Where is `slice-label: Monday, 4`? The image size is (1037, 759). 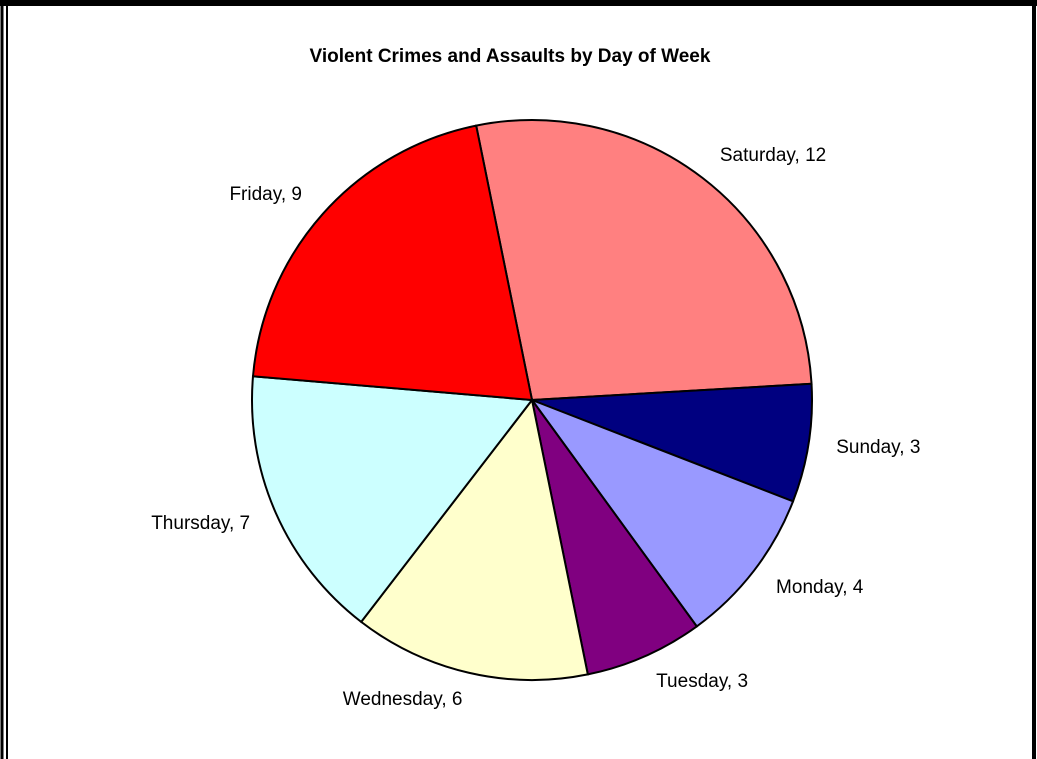 slice-label: Monday, 4 is located at coordinates (820, 587).